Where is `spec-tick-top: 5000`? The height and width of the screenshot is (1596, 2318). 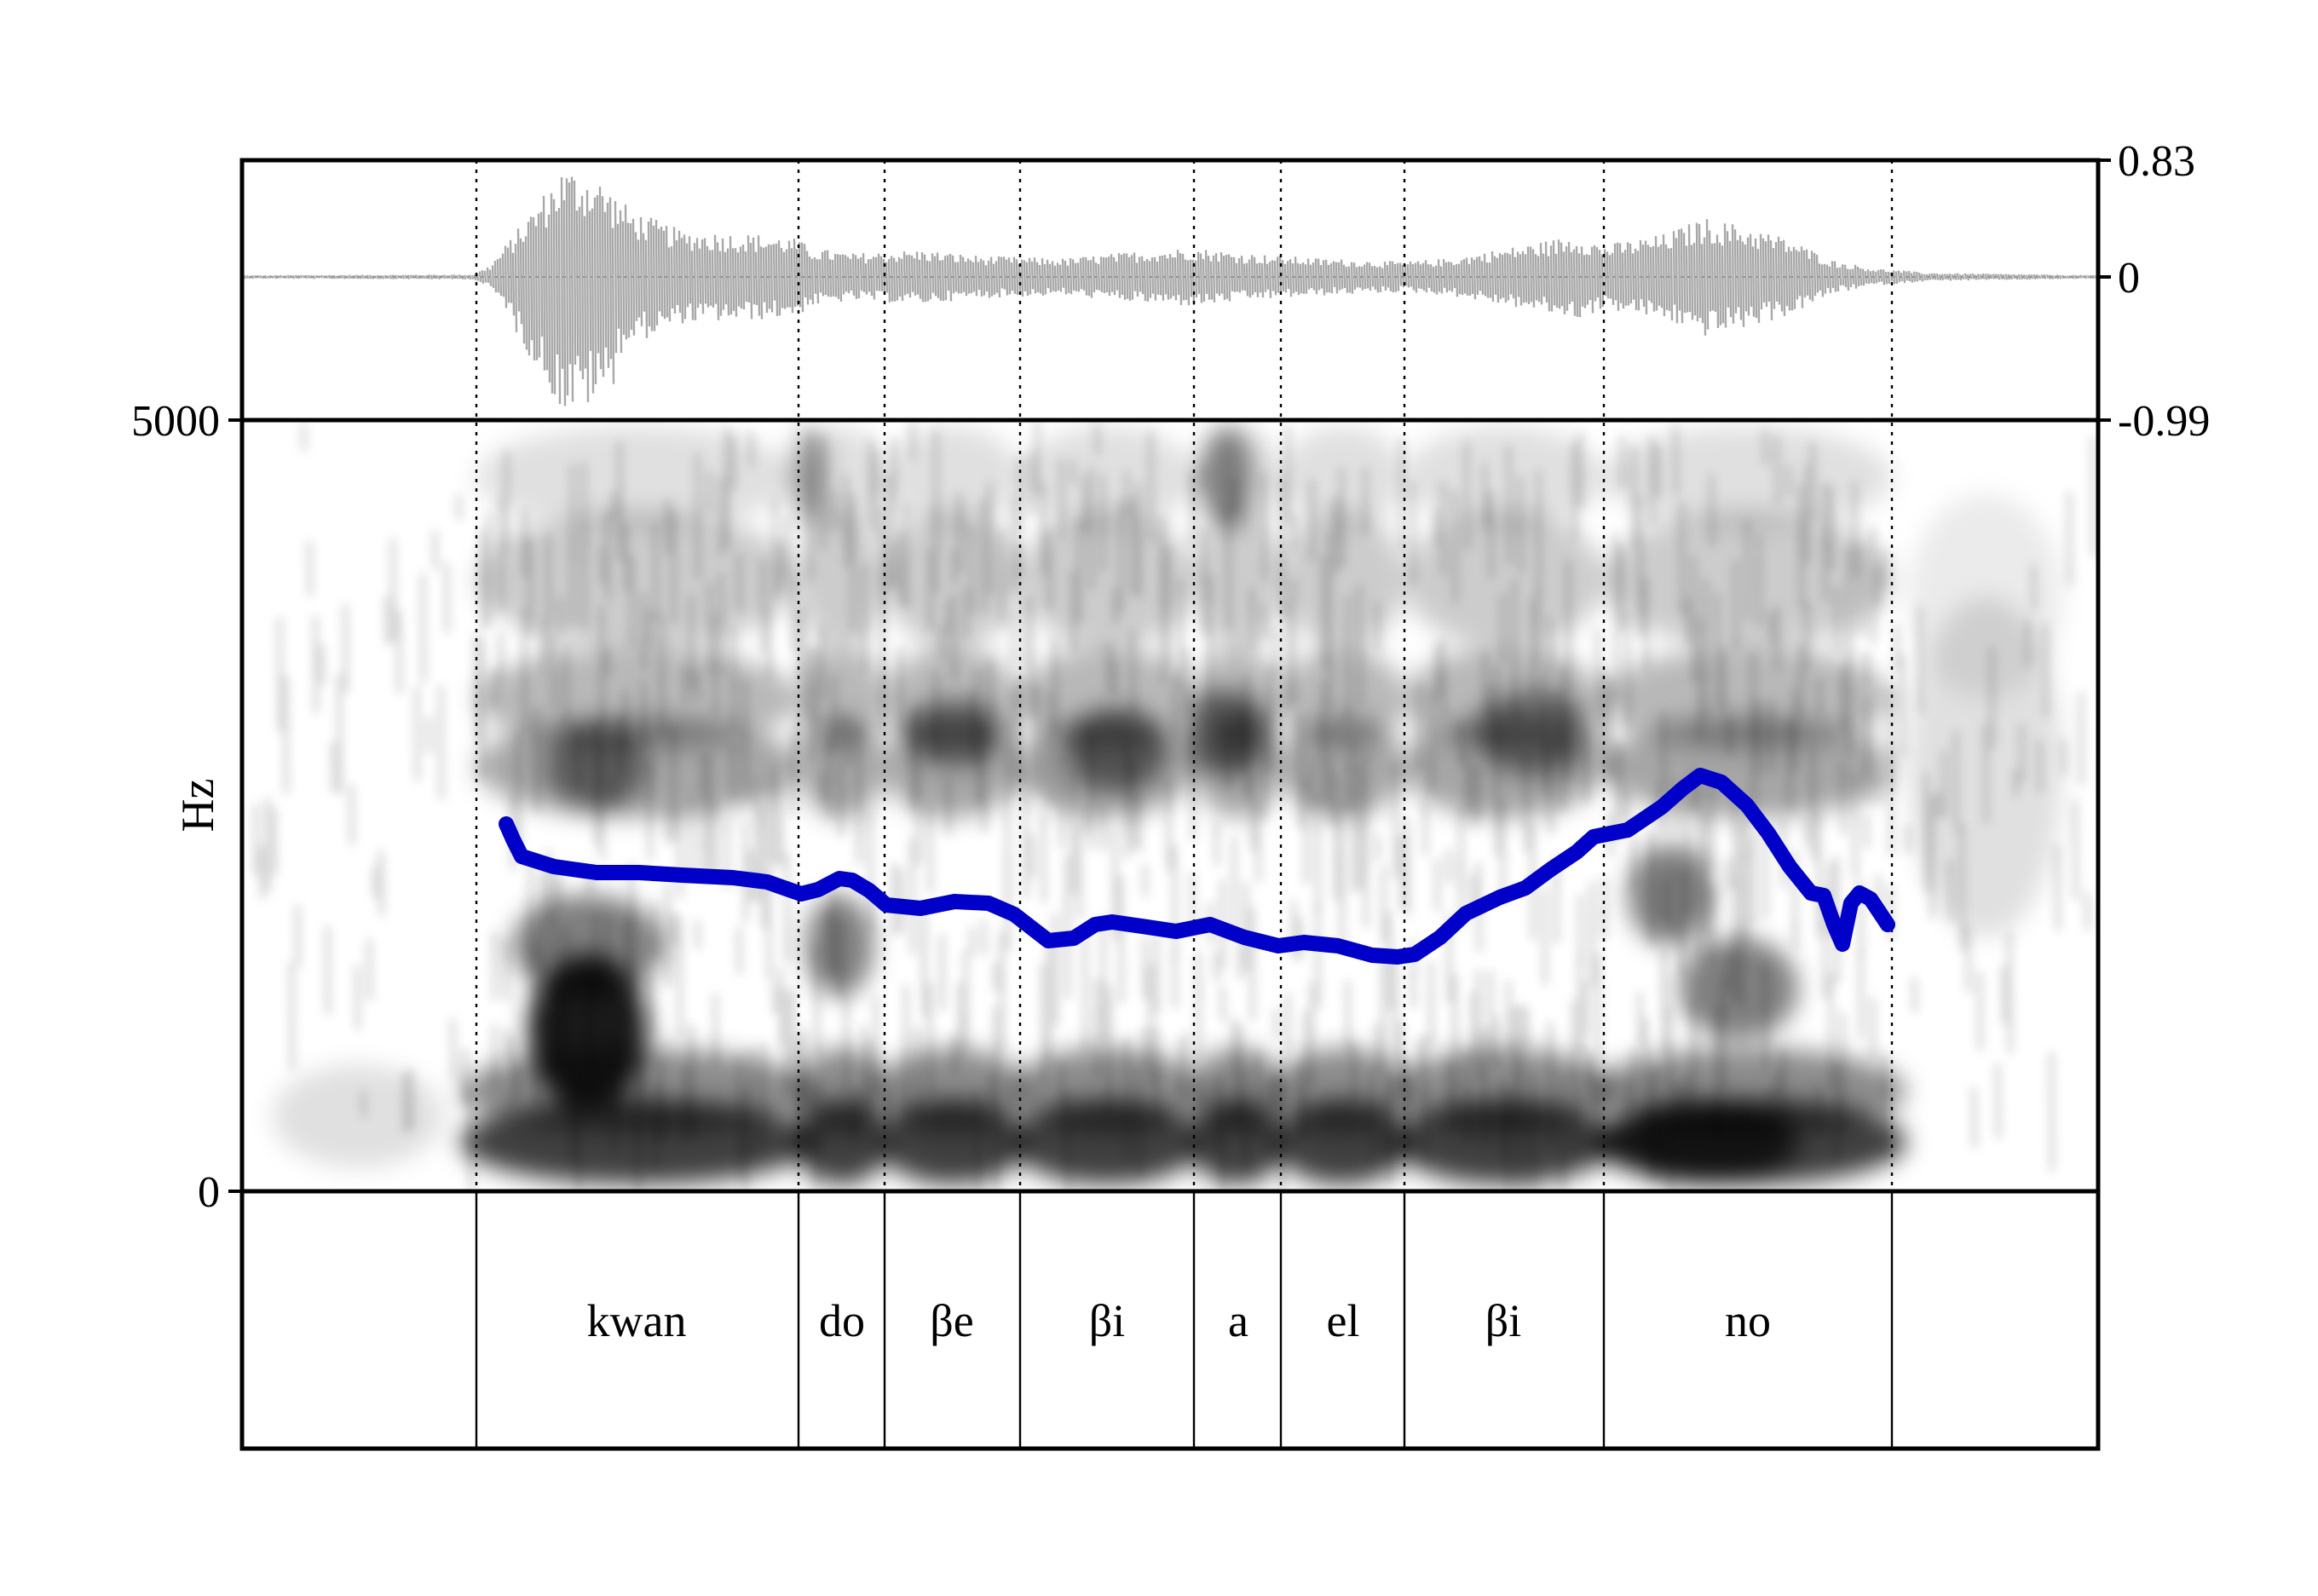
spec-tick-top: 5000 is located at coordinates (175, 421).